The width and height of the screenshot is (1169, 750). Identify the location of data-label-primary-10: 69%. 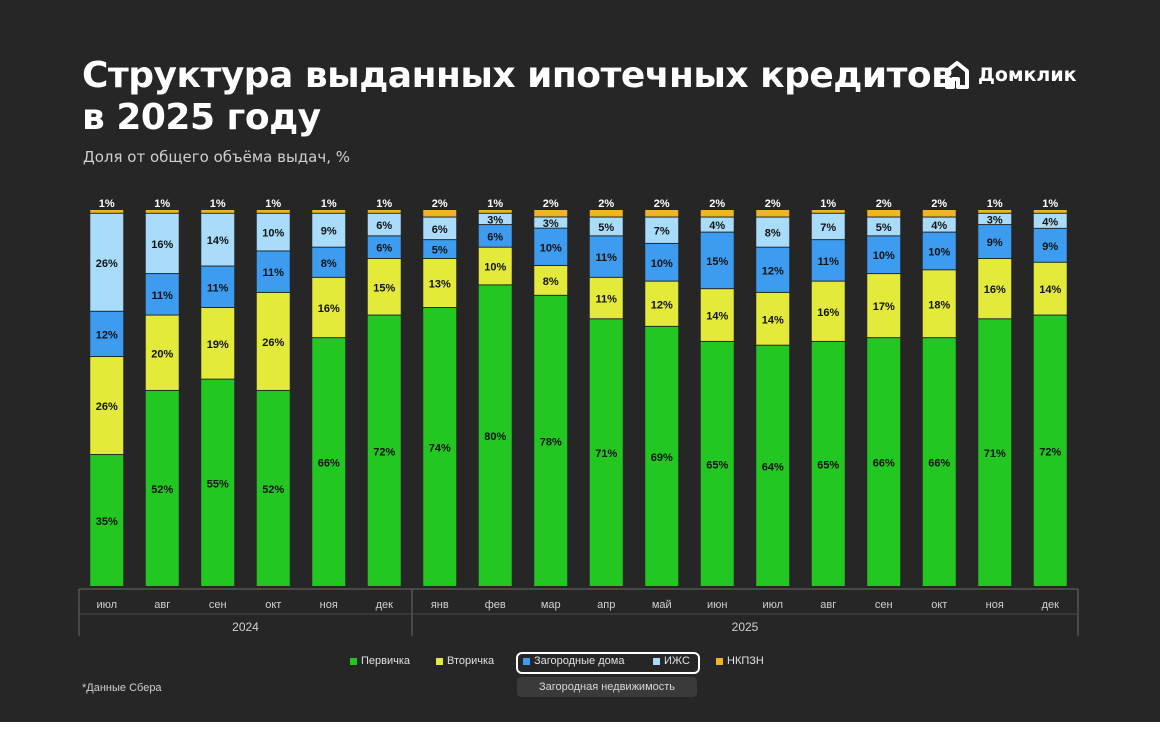
(662, 458).